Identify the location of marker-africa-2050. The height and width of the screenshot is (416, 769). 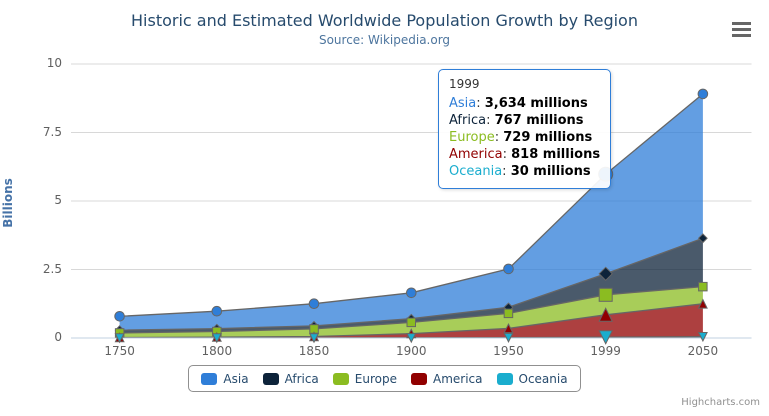
(702, 238).